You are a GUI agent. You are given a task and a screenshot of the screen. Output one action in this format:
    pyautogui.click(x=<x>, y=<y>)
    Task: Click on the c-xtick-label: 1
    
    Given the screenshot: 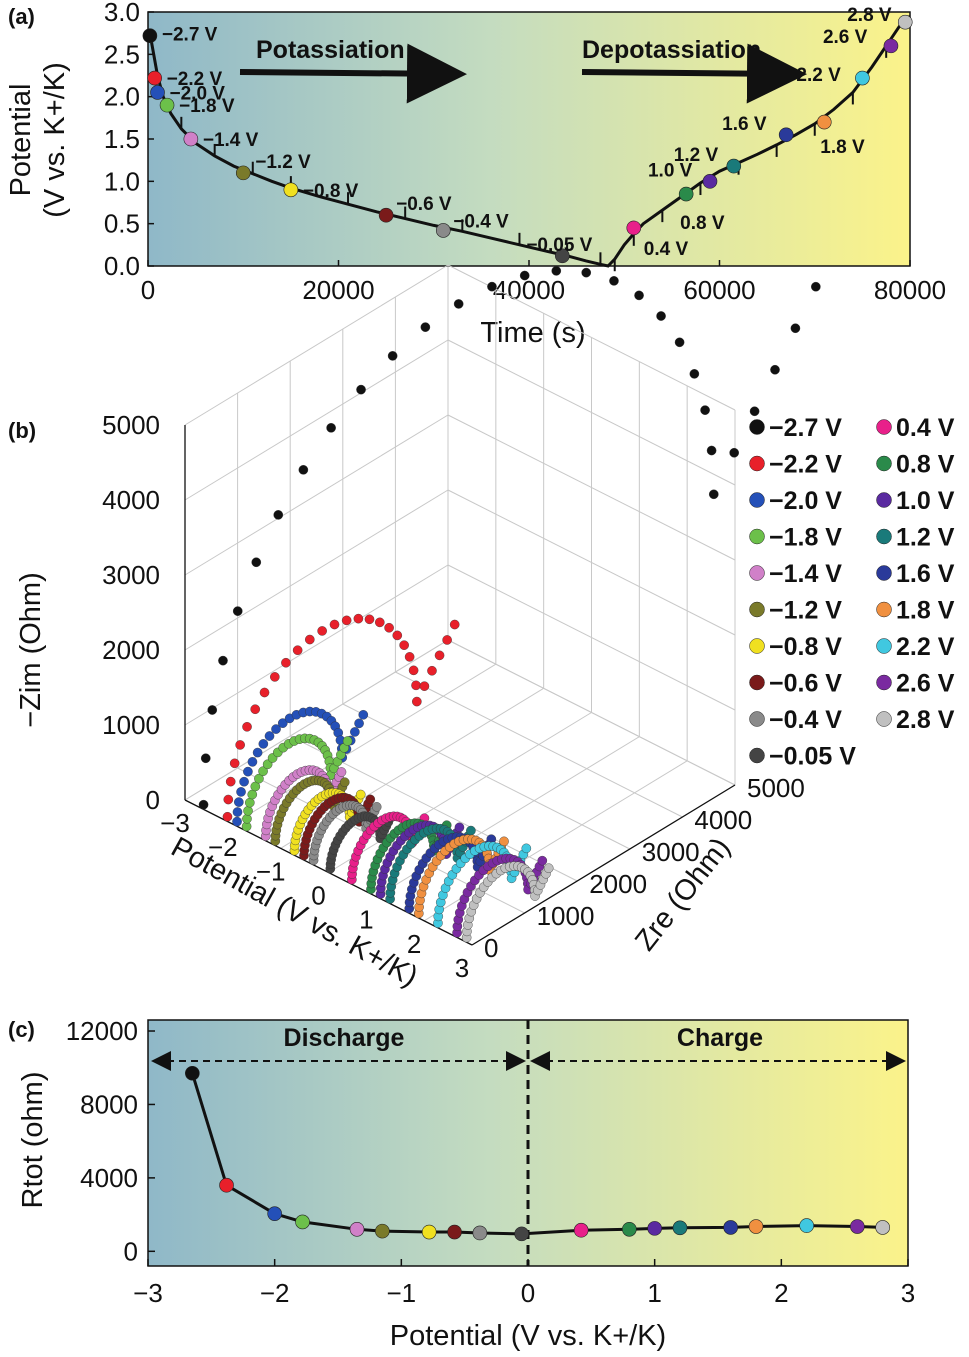 What is the action you would take?
    pyautogui.click(x=654, y=1293)
    